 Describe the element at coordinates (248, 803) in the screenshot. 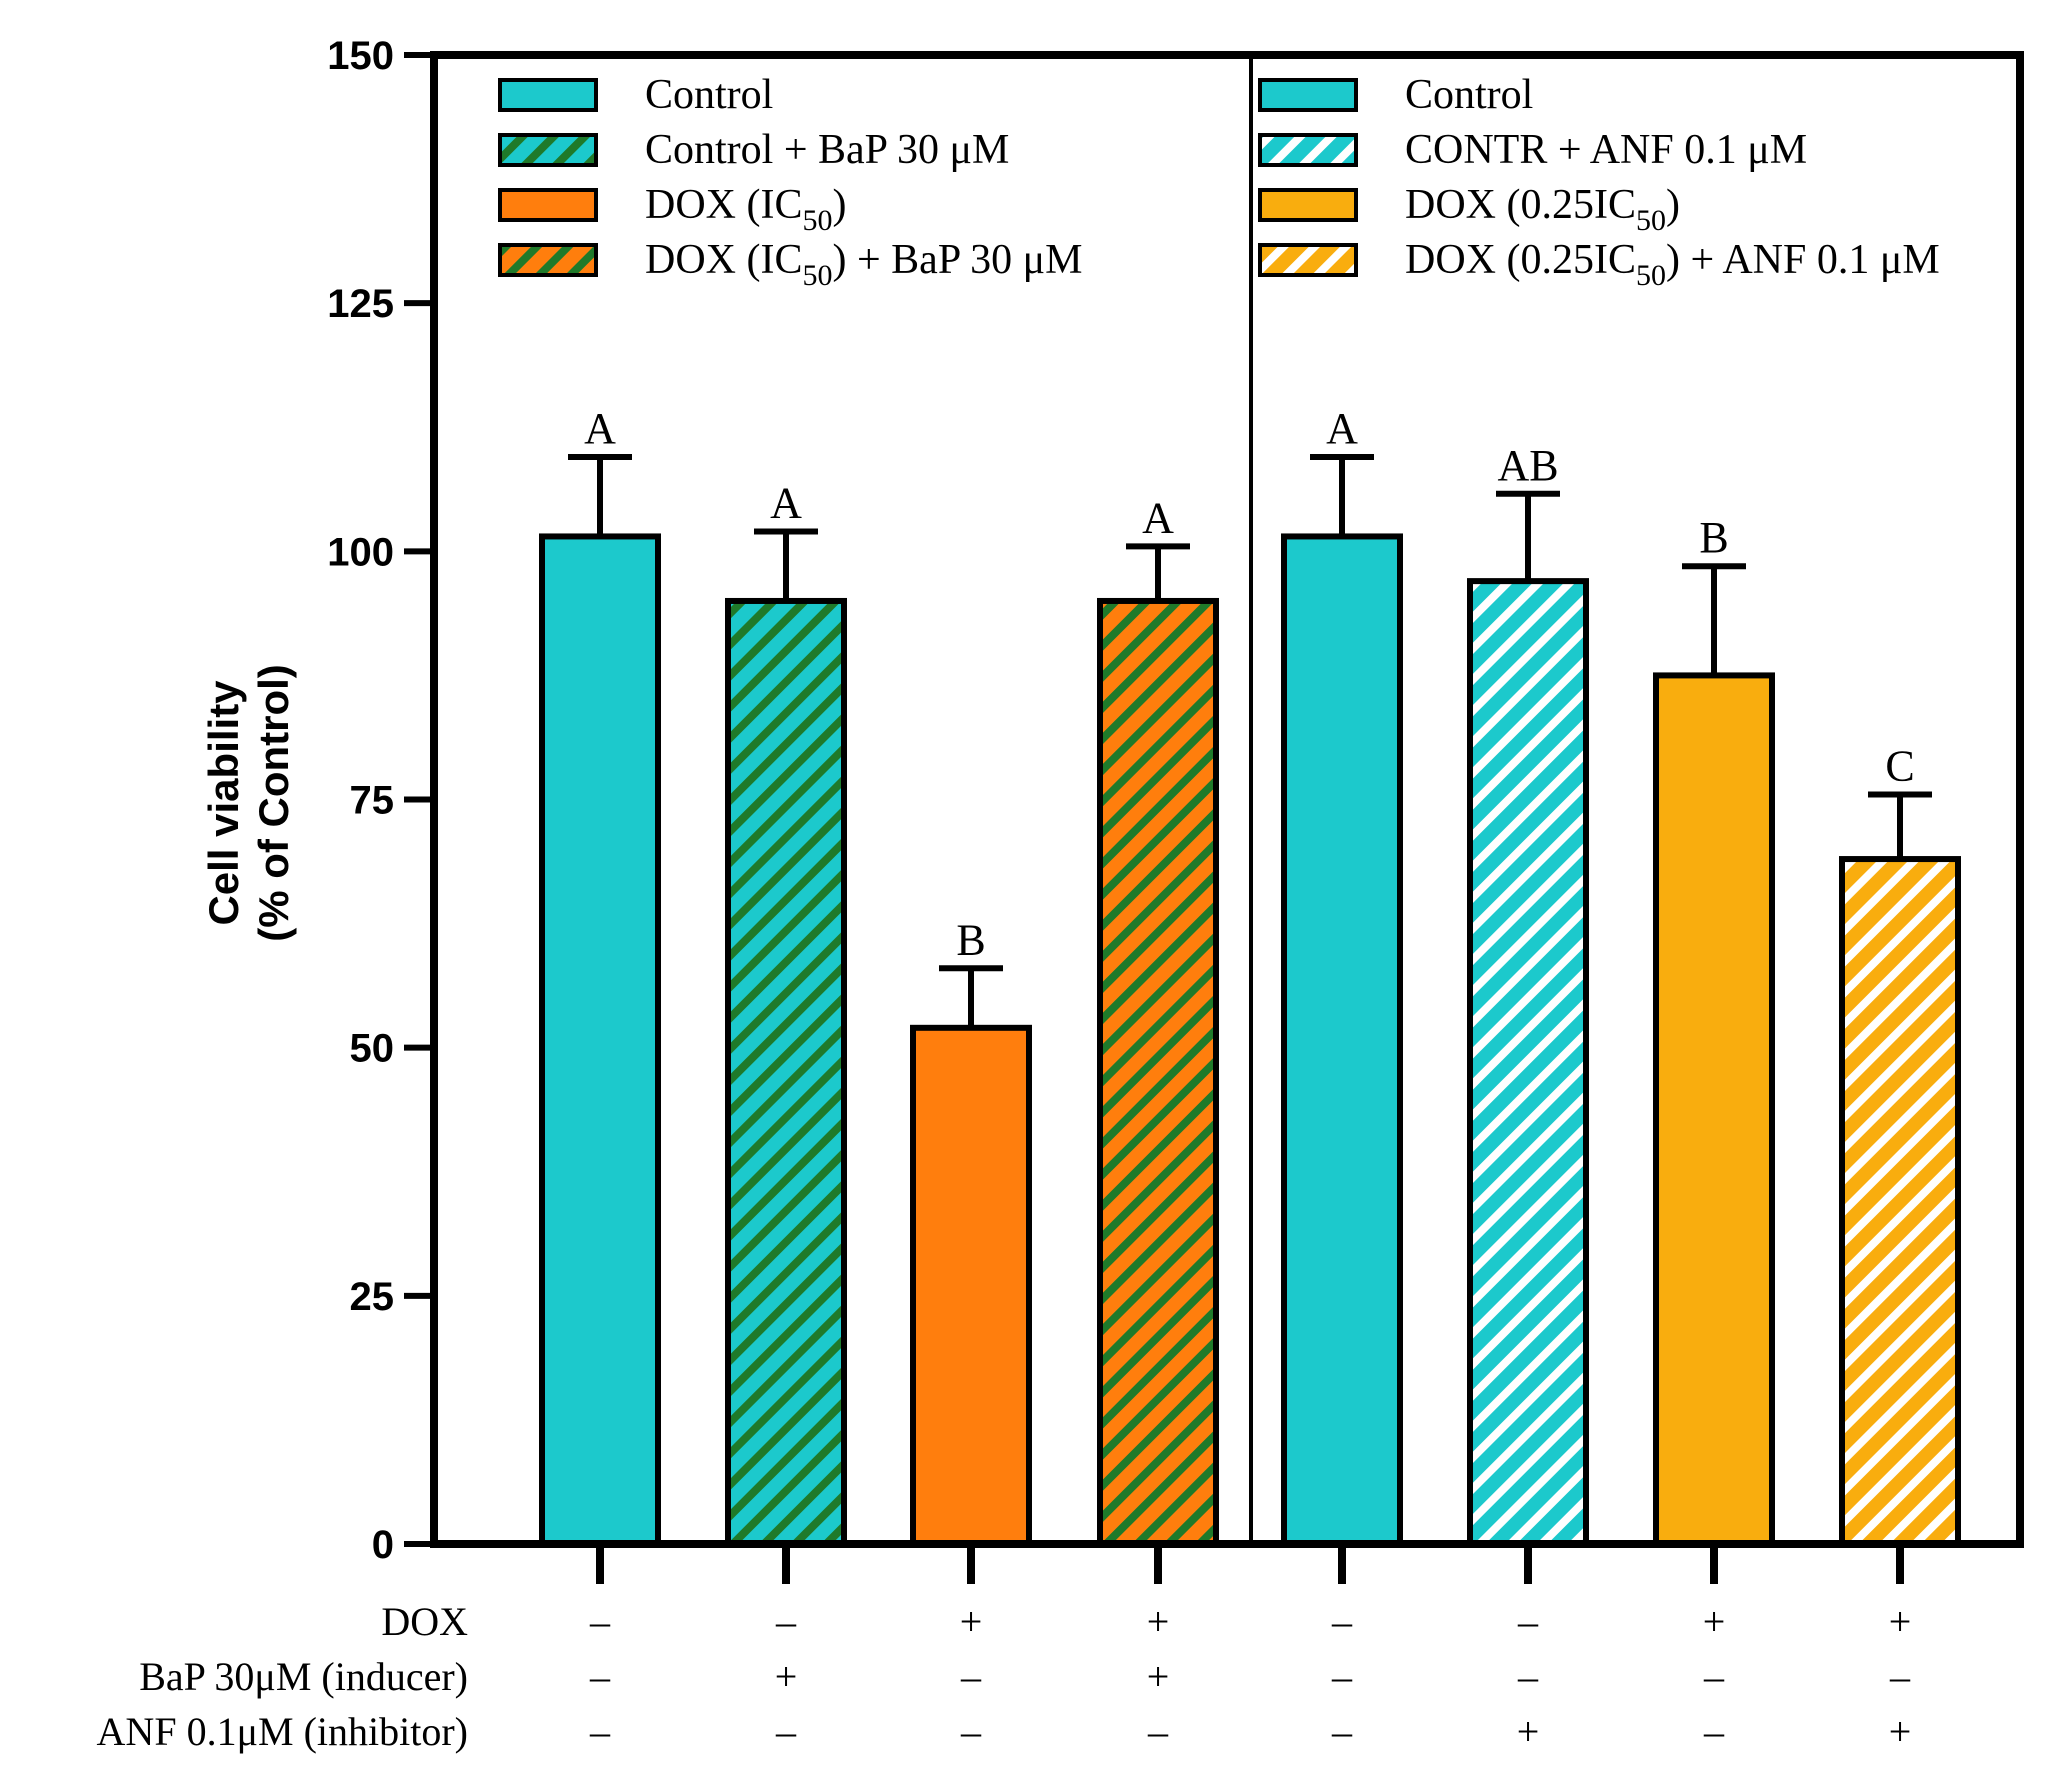

I see `y-axis-title: Cell viability (% of Control)` at that location.